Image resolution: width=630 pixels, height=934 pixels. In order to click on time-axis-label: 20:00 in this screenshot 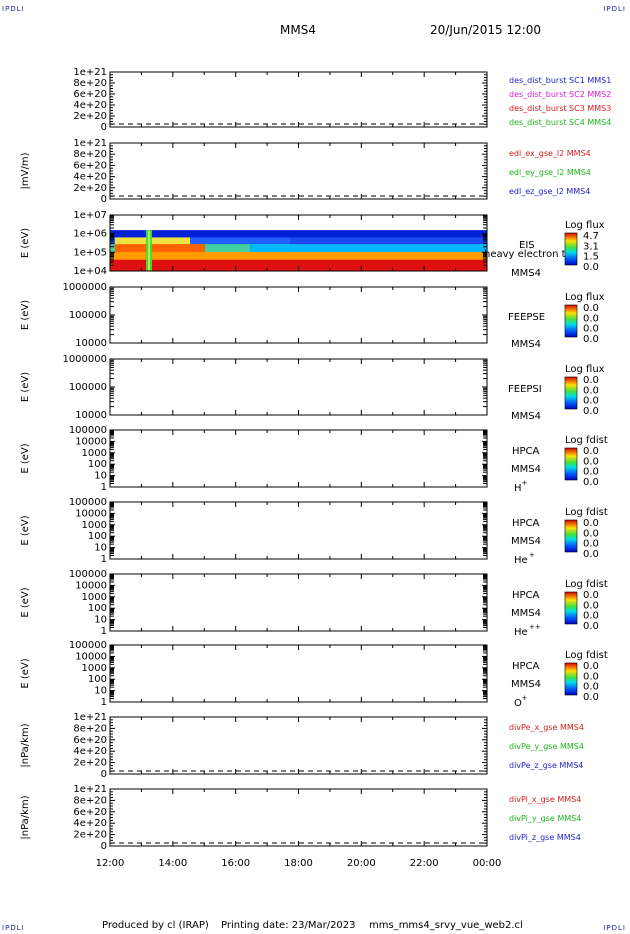, I will do `click(361, 863)`.